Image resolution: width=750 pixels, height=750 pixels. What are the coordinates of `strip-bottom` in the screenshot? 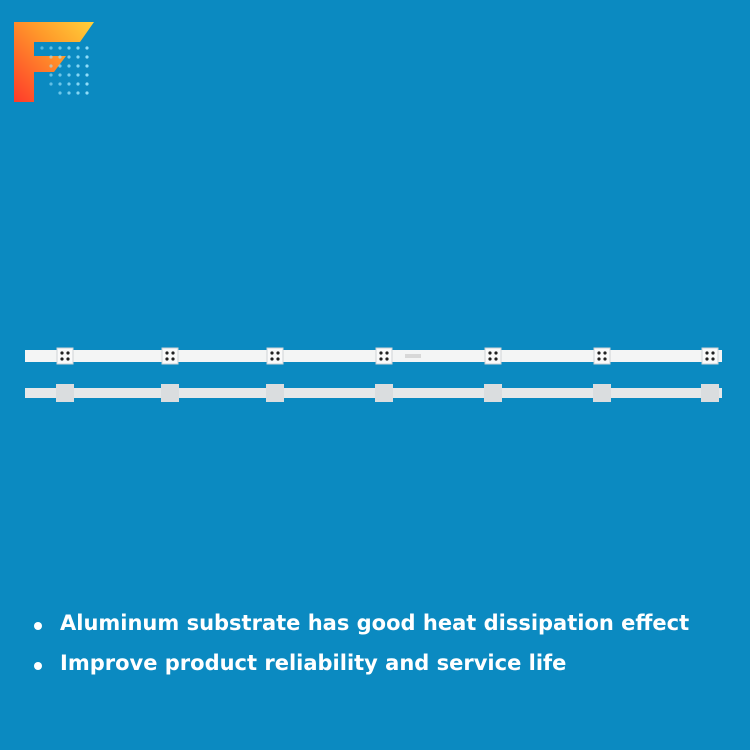 It's located at (373, 393).